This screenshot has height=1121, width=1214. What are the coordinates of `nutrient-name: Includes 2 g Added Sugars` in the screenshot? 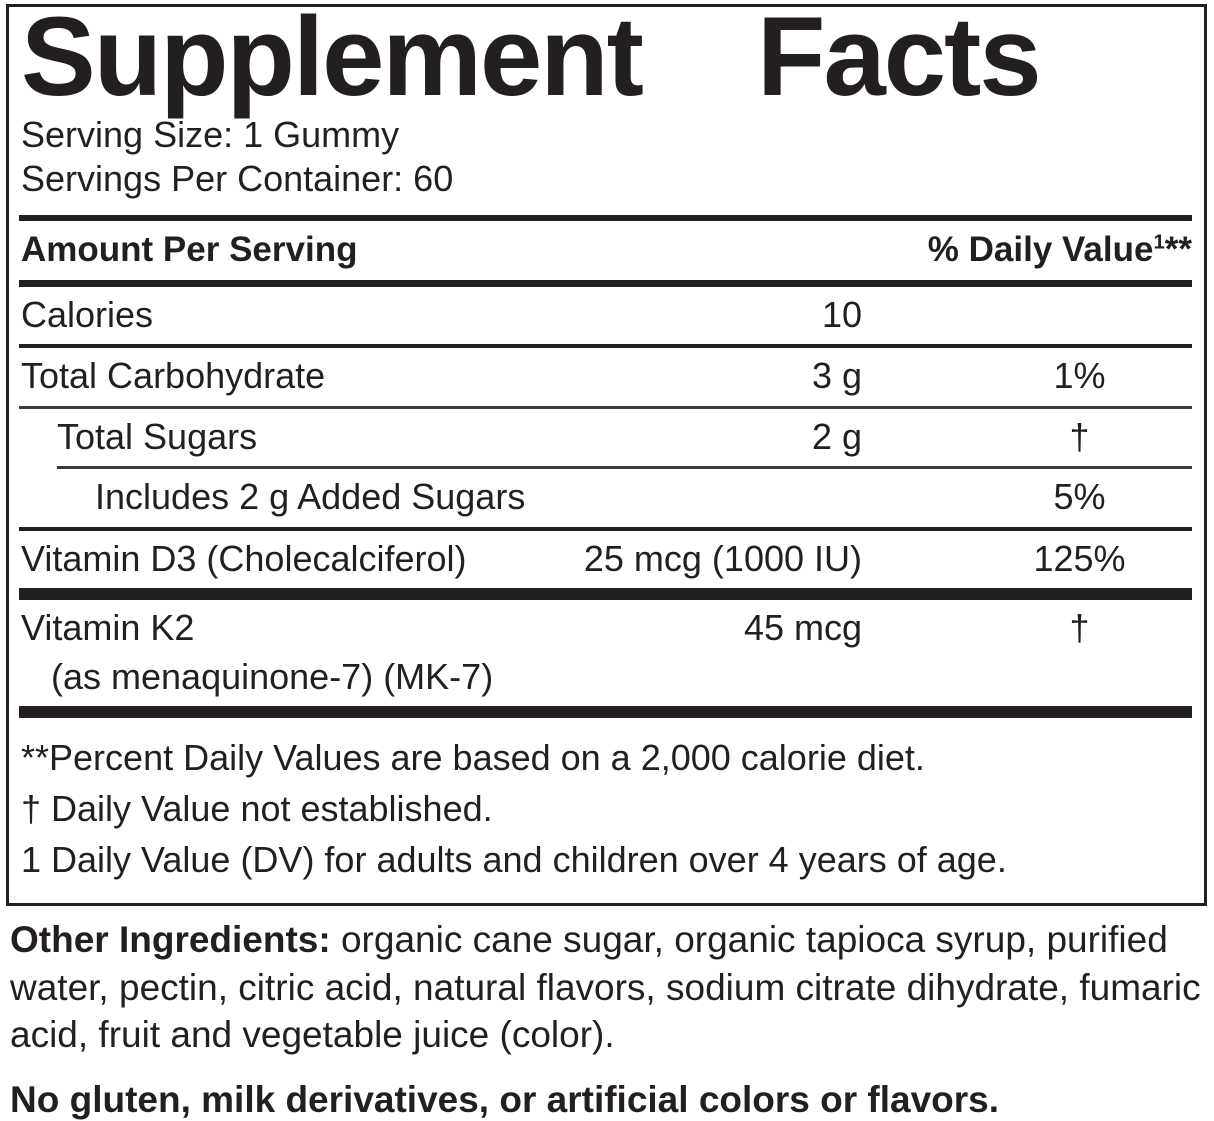 It's located at (284, 497).